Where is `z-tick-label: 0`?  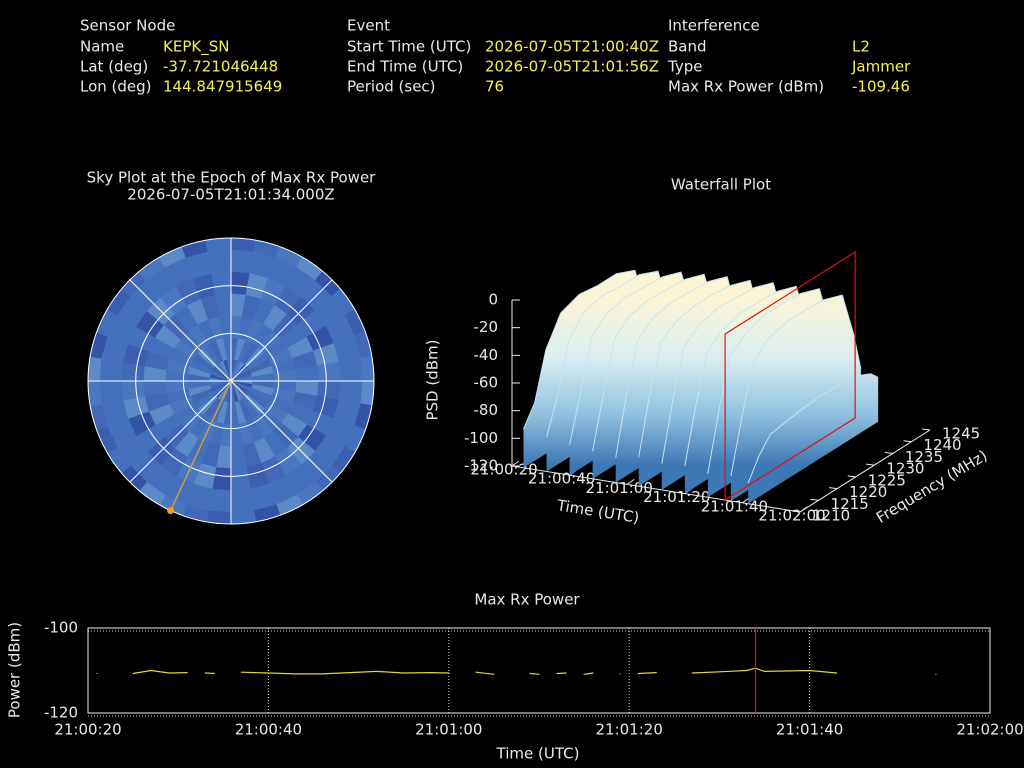
z-tick-label: 0 is located at coordinates (493, 300).